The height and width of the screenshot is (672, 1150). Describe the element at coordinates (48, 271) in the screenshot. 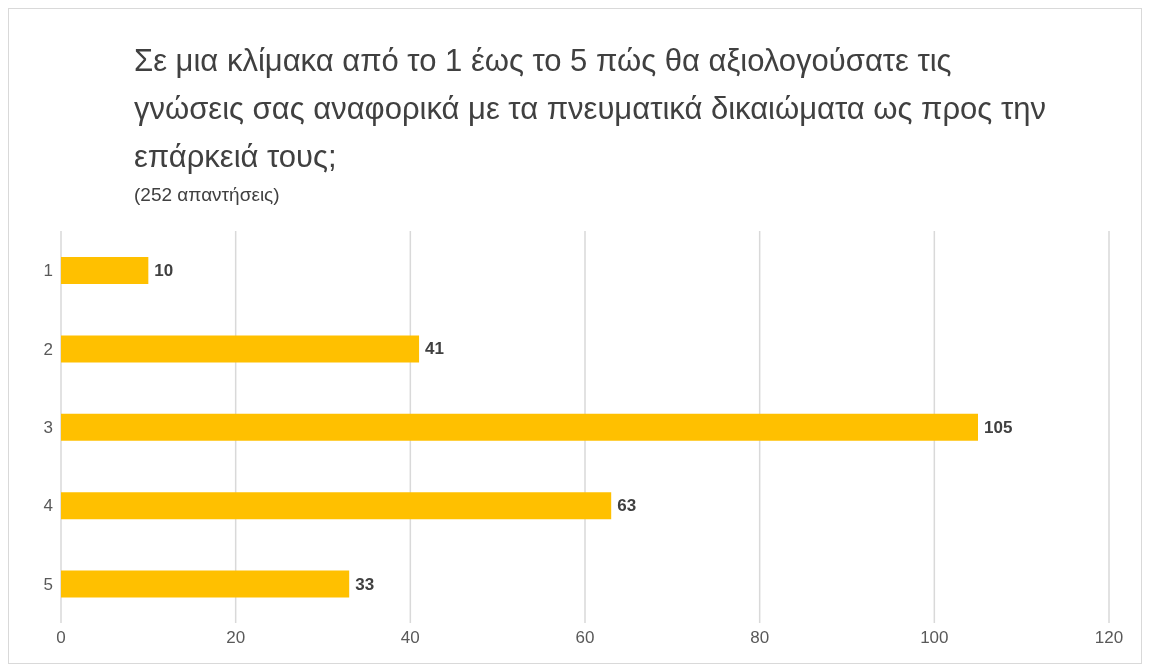

I see `y-tick-label: 1` at that location.